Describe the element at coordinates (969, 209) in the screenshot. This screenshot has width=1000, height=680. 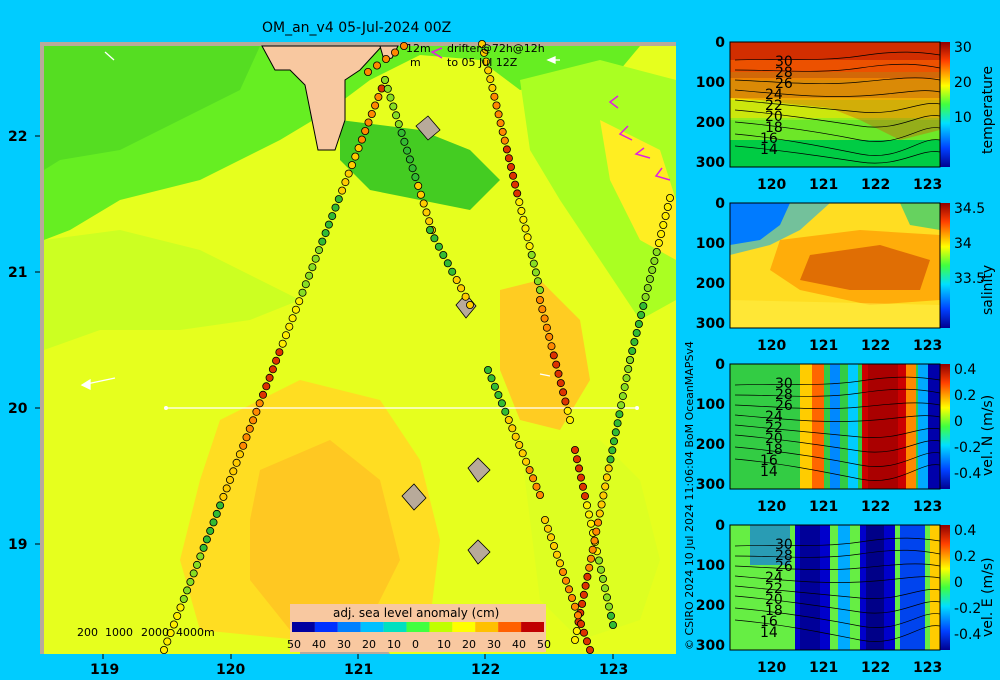
I see `section-cbar-tick: 34.5` at that location.